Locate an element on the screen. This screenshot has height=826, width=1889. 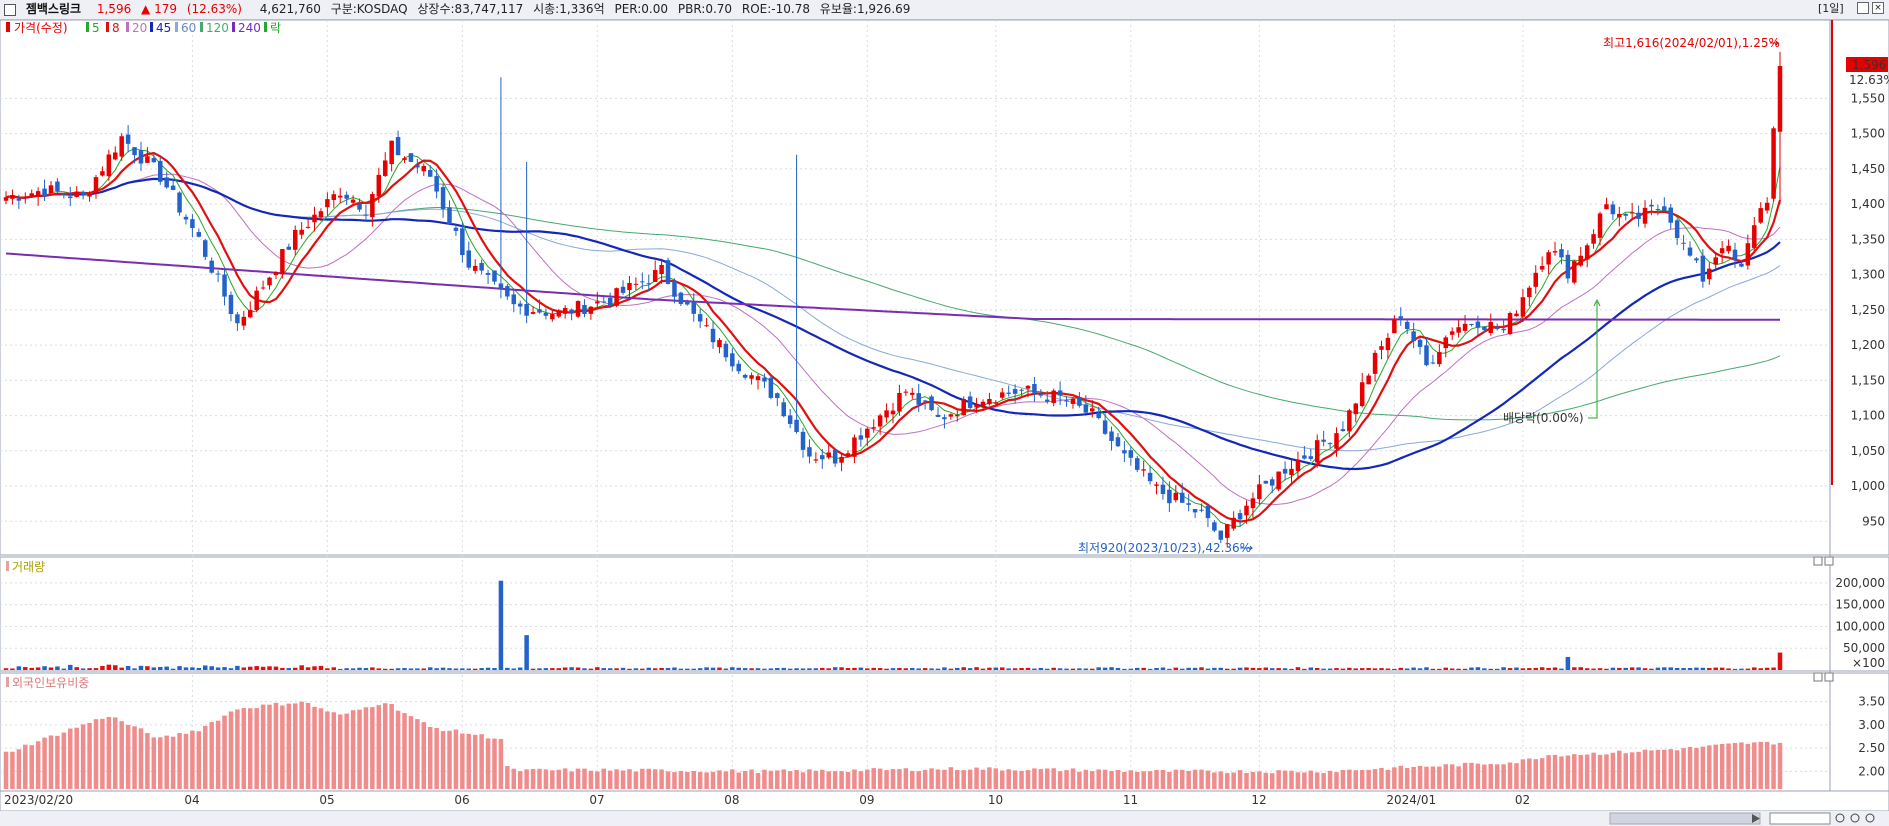
x-tick-label: 09 is located at coordinates (866, 800).